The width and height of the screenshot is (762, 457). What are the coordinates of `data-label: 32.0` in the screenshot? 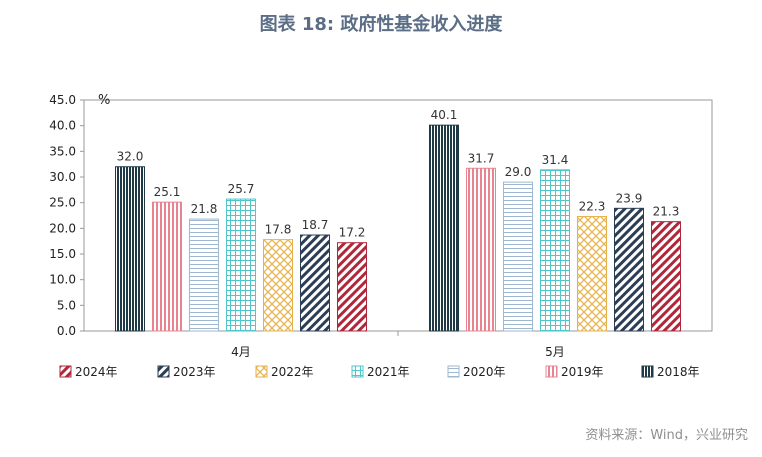 It's located at (130, 157).